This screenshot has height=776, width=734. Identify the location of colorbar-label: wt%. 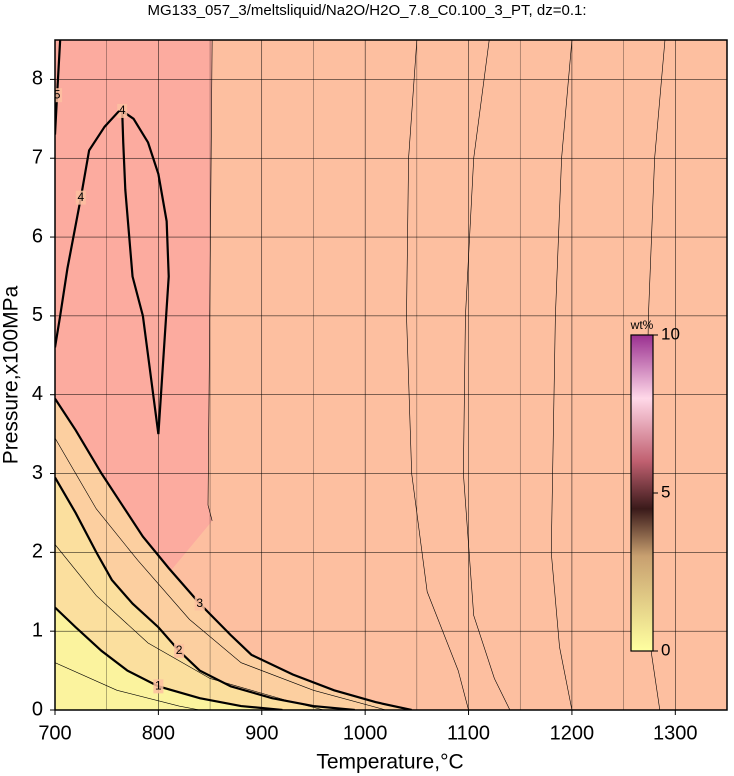
(642, 325).